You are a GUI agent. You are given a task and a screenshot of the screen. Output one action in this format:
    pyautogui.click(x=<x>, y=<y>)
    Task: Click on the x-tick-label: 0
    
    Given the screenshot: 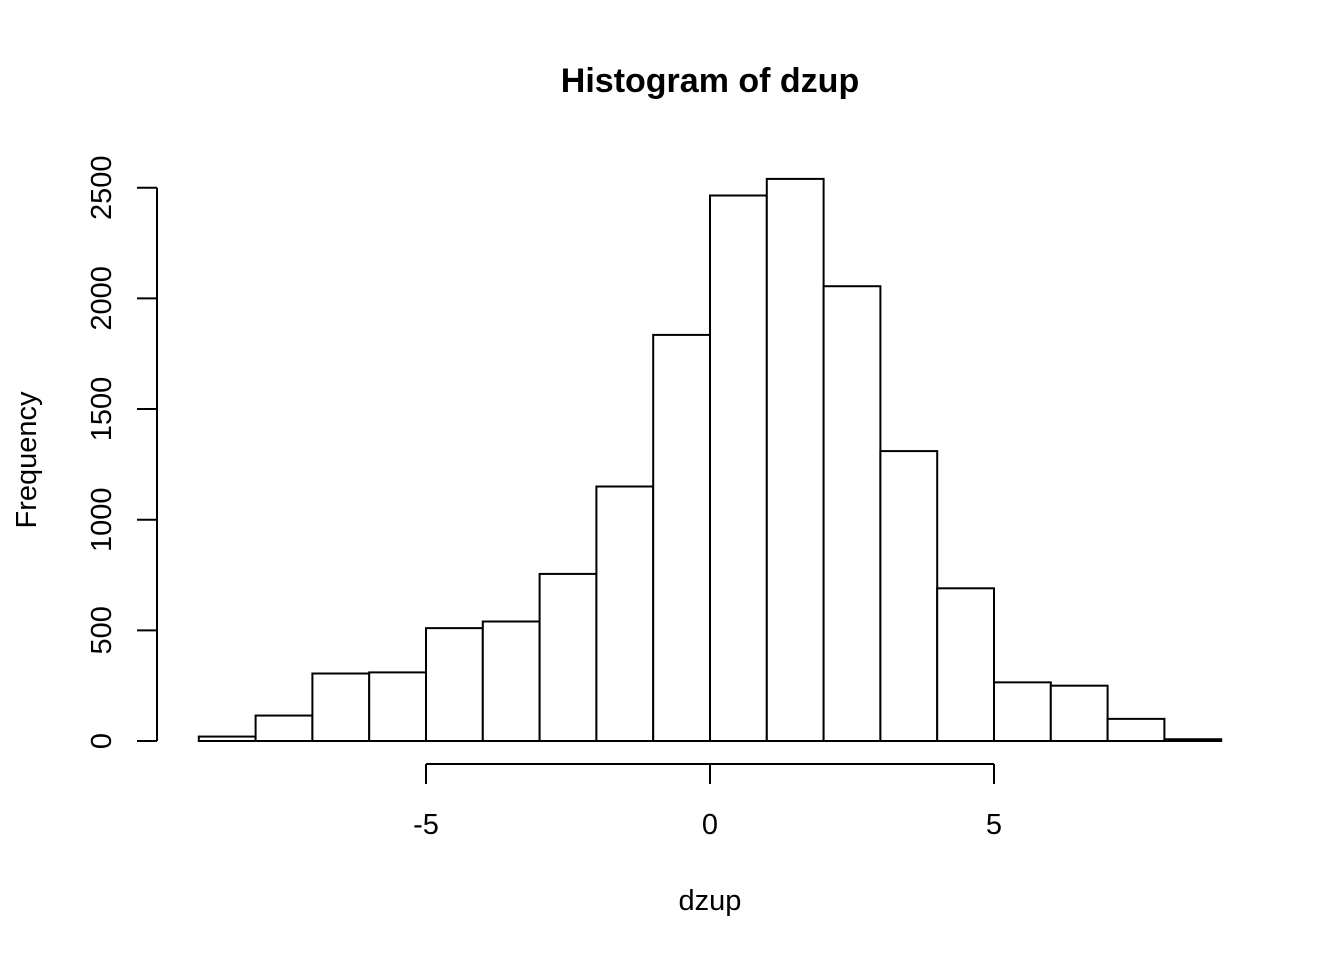 What is the action you would take?
    pyautogui.click(x=710, y=825)
    